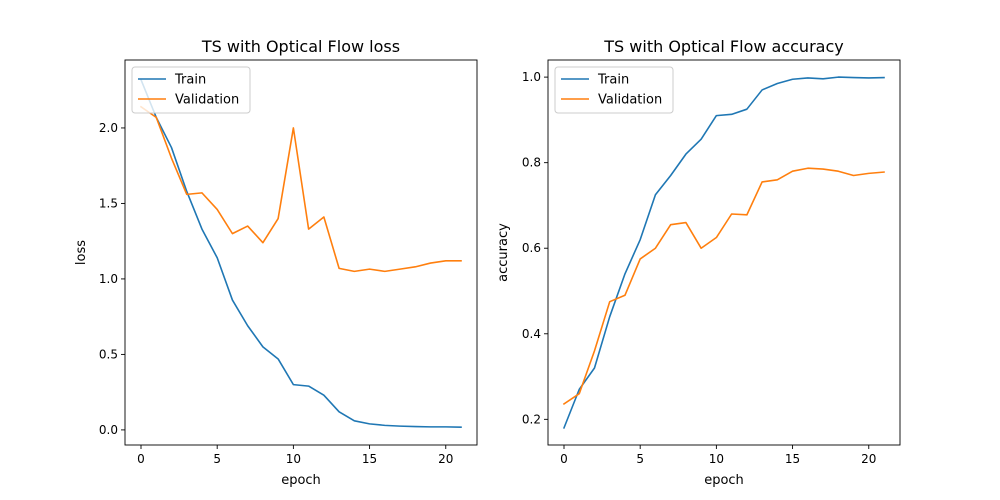 Image resolution: width=1000 pixels, height=500 pixels. Describe the element at coordinates (108, 203) in the screenshot. I see `y-tick-label: 1.5` at that location.